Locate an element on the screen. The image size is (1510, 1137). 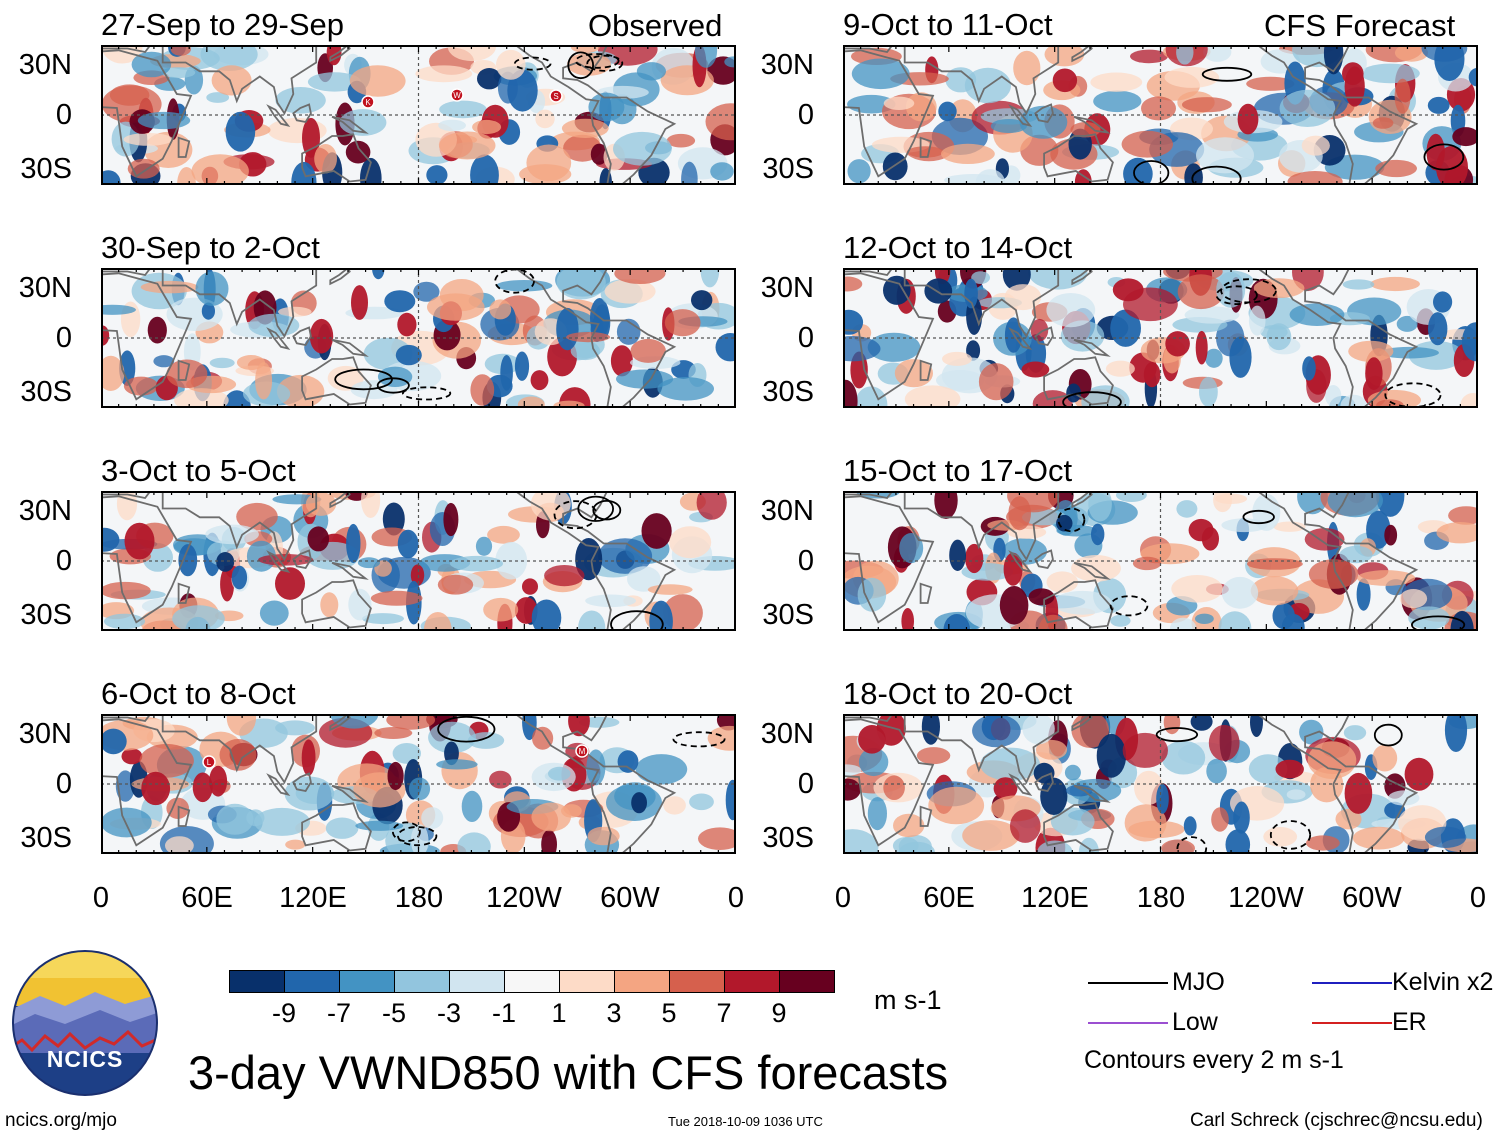
svg-text: L is located at coordinates (209, 762).